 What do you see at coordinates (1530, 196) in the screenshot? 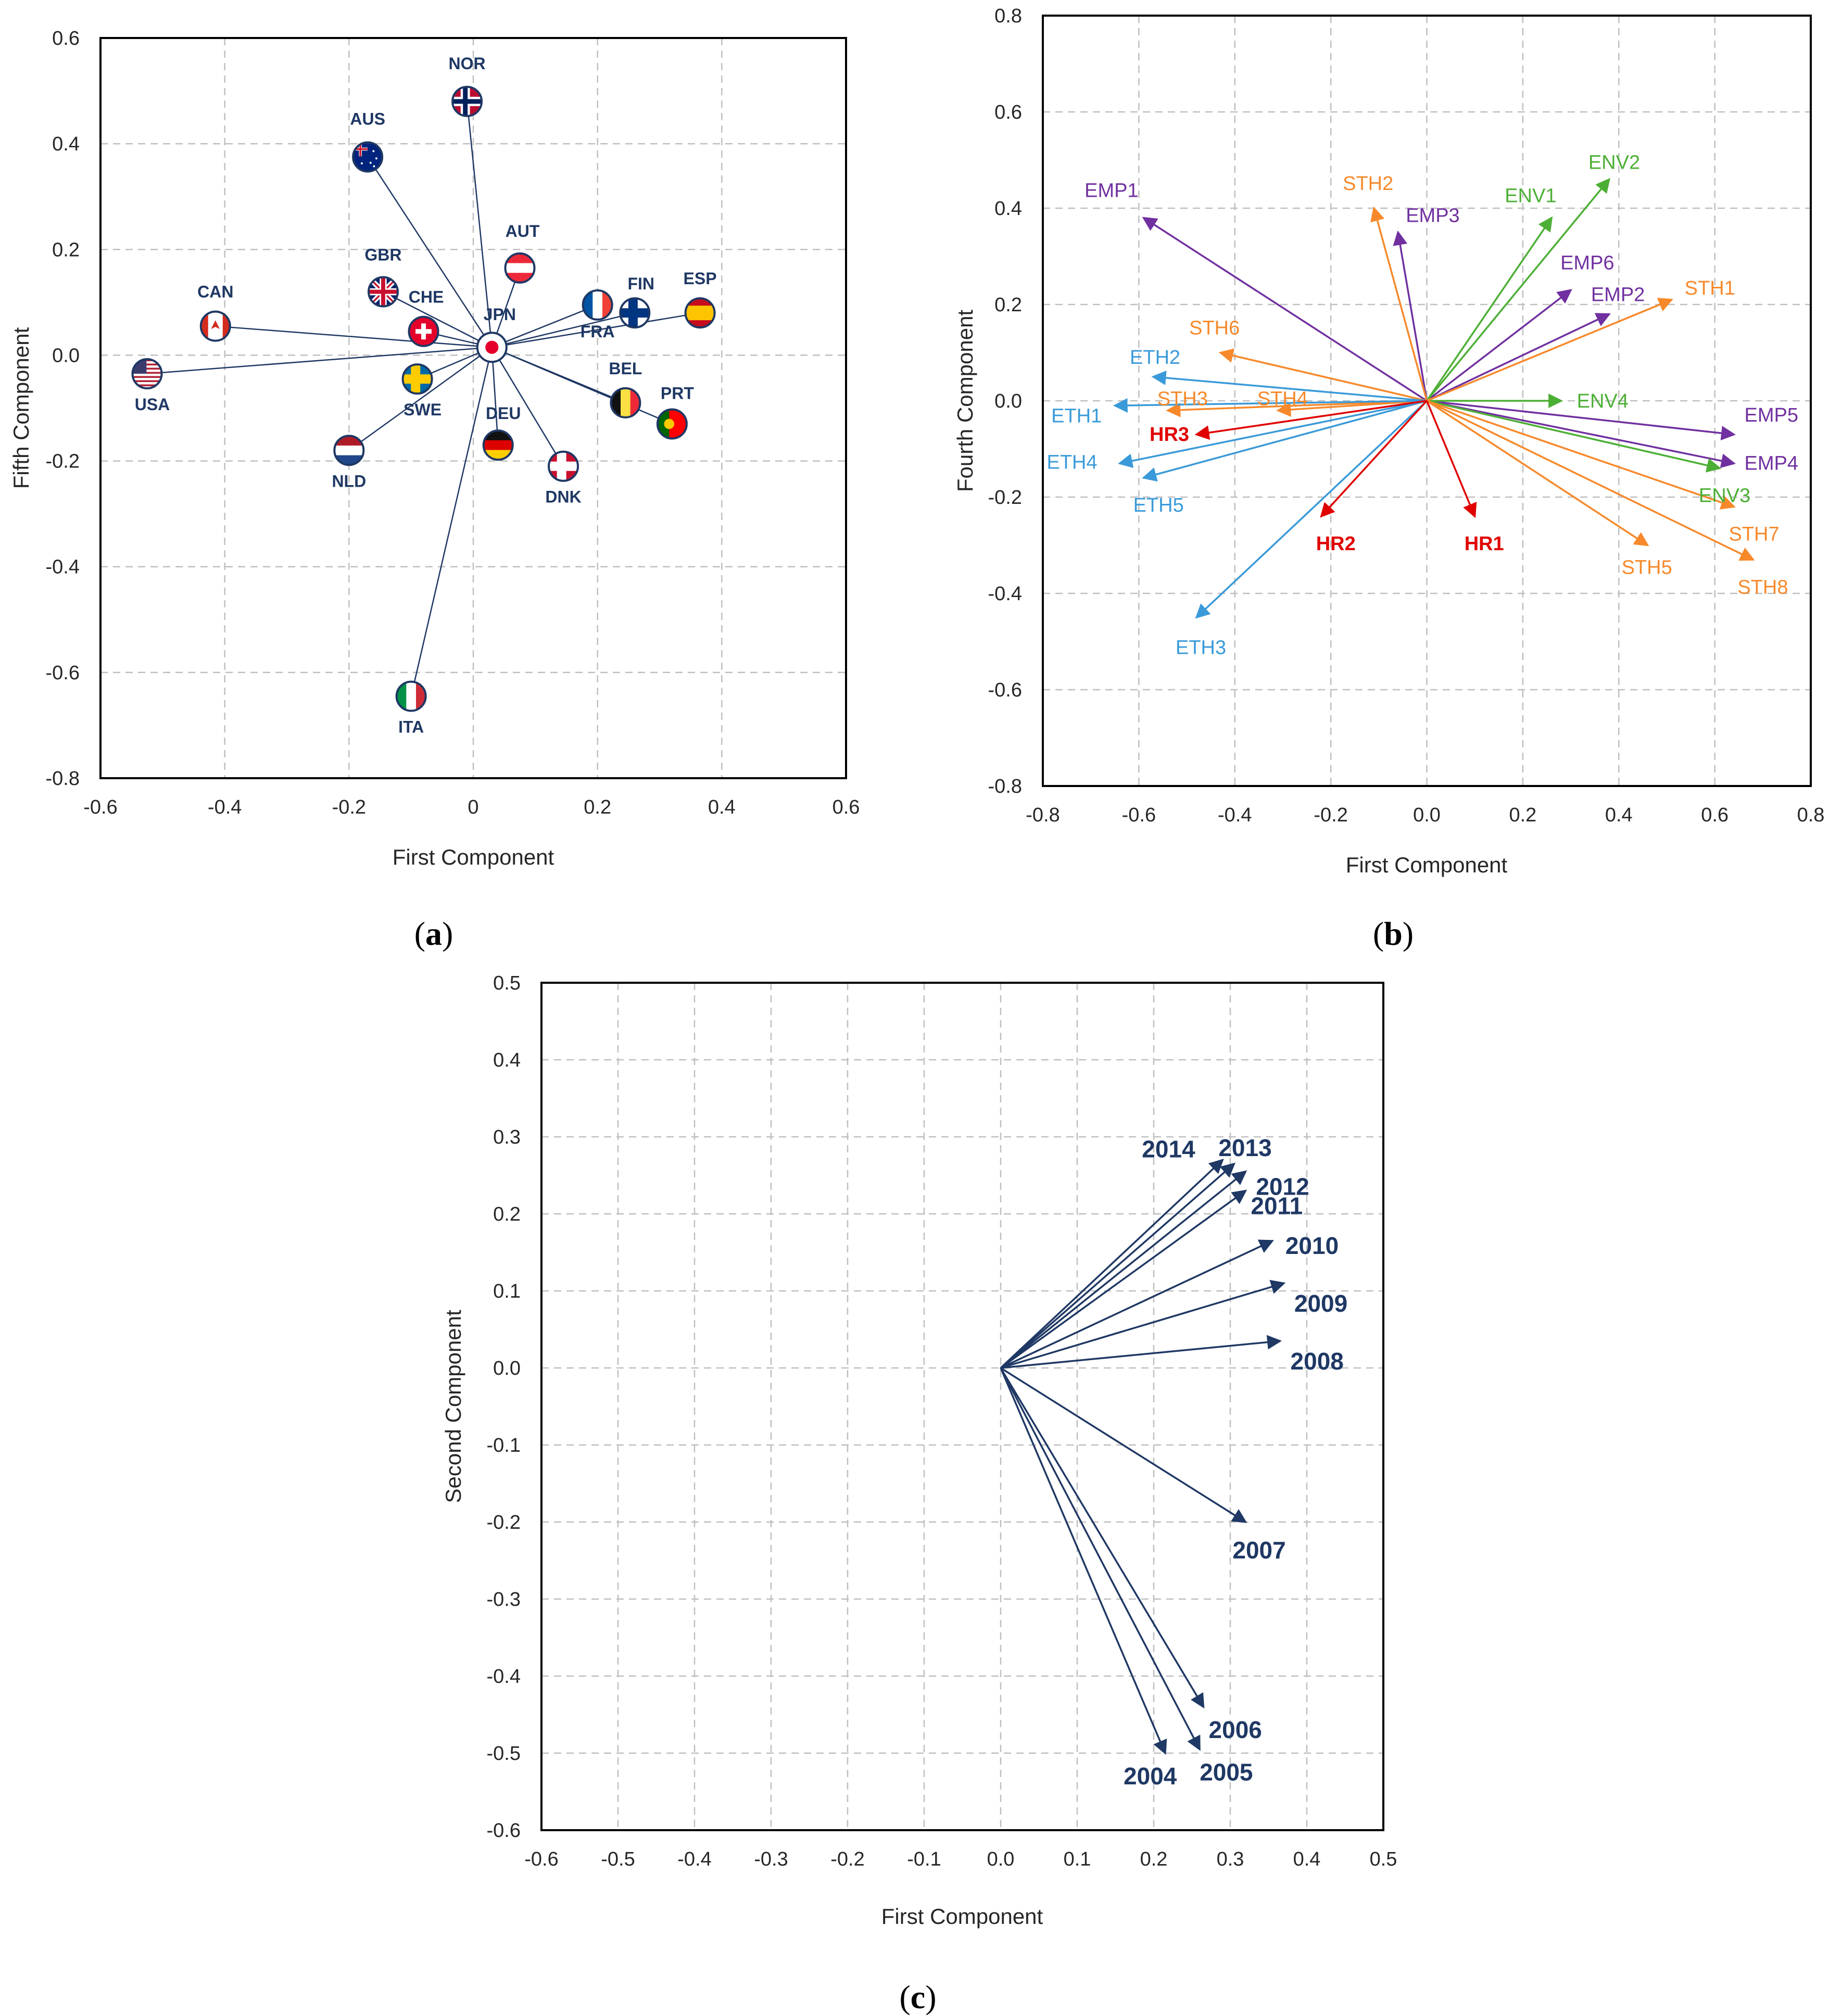
I see `variable-label-env1: ENV1` at bounding box center [1530, 196].